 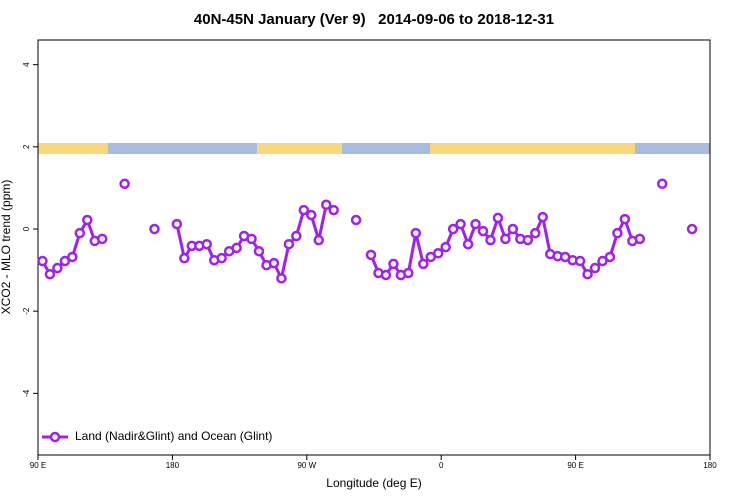 What do you see at coordinates (26, 393) in the screenshot?
I see `y-tick-label: -4` at bounding box center [26, 393].